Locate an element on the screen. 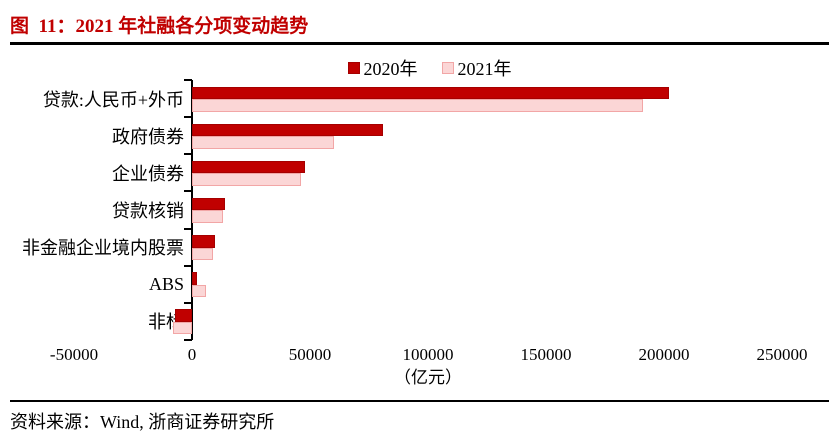 This screenshot has height=444, width=839. source-text: Wind, 浙商证券研究所 is located at coordinates (187, 422).